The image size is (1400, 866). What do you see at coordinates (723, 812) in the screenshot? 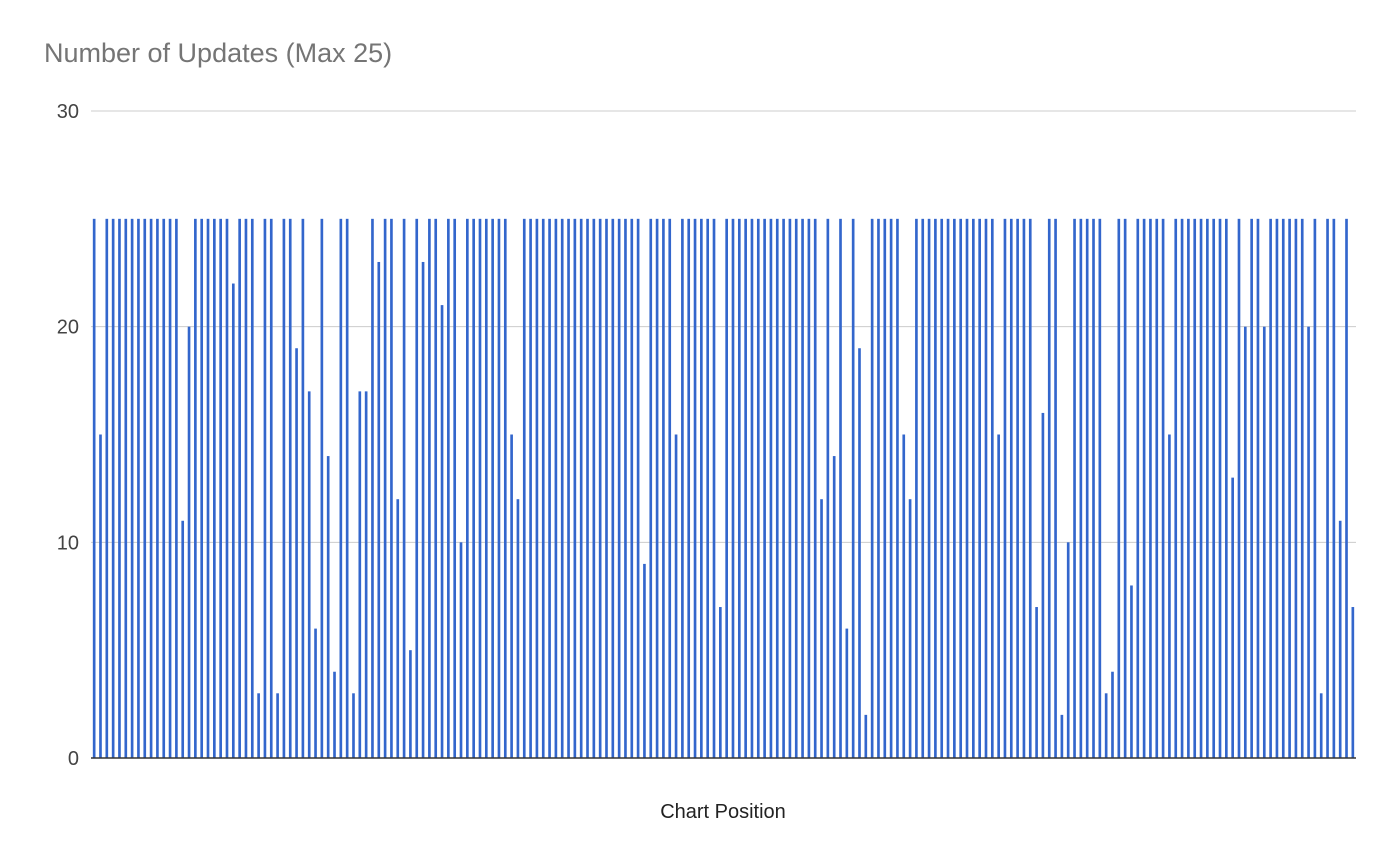
I see `x-axis-title: Chart Position` at bounding box center [723, 812].